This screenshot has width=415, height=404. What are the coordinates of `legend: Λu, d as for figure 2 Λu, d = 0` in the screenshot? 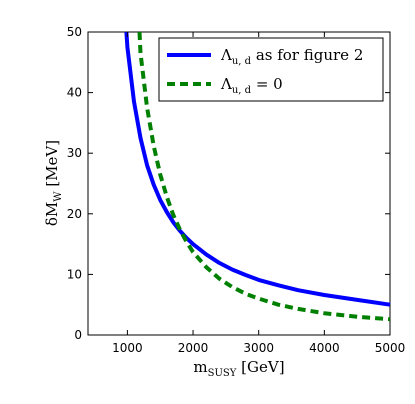 It's located at (271, 69).